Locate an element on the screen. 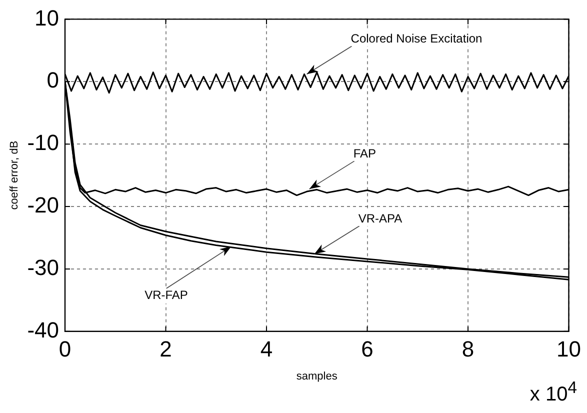  y-tick-label: 0 is located at coordinates (52, 80).